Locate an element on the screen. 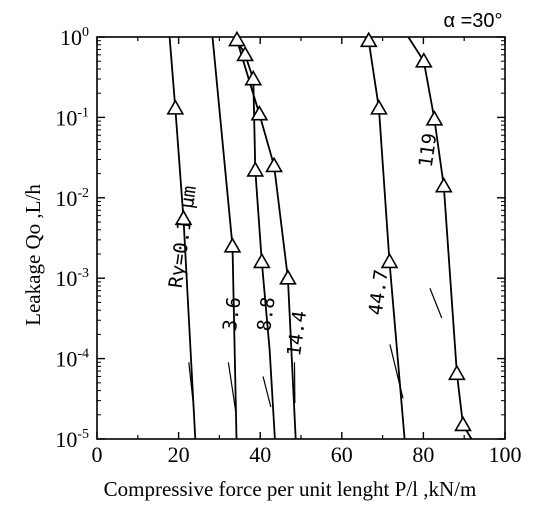 This screenshot has width=544, height=506. series-label: 119 is located at coordinates (428, 150).